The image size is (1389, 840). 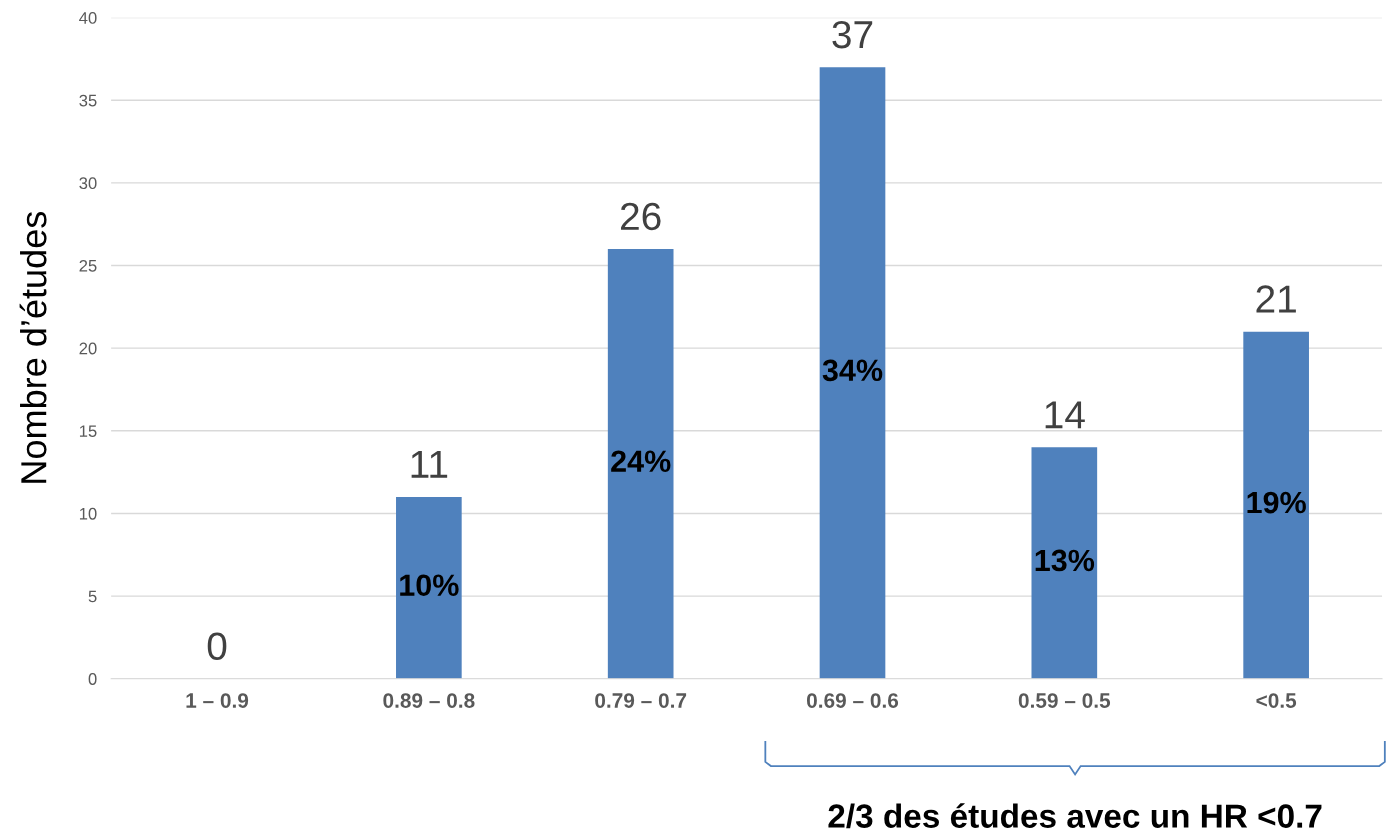 I want to click on y-tick-label: 20, so click(x=88, y=348).